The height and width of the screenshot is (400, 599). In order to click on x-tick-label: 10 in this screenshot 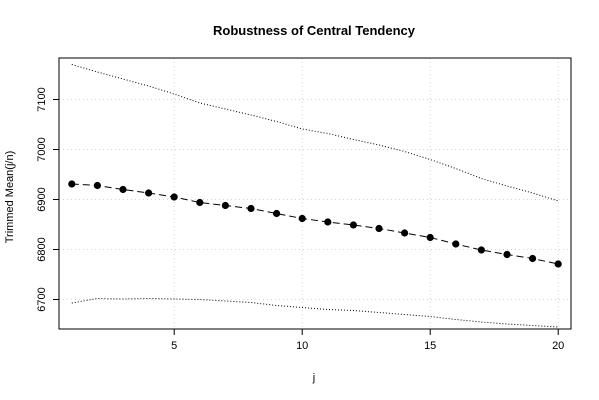, I will do `click(302, 346)`.